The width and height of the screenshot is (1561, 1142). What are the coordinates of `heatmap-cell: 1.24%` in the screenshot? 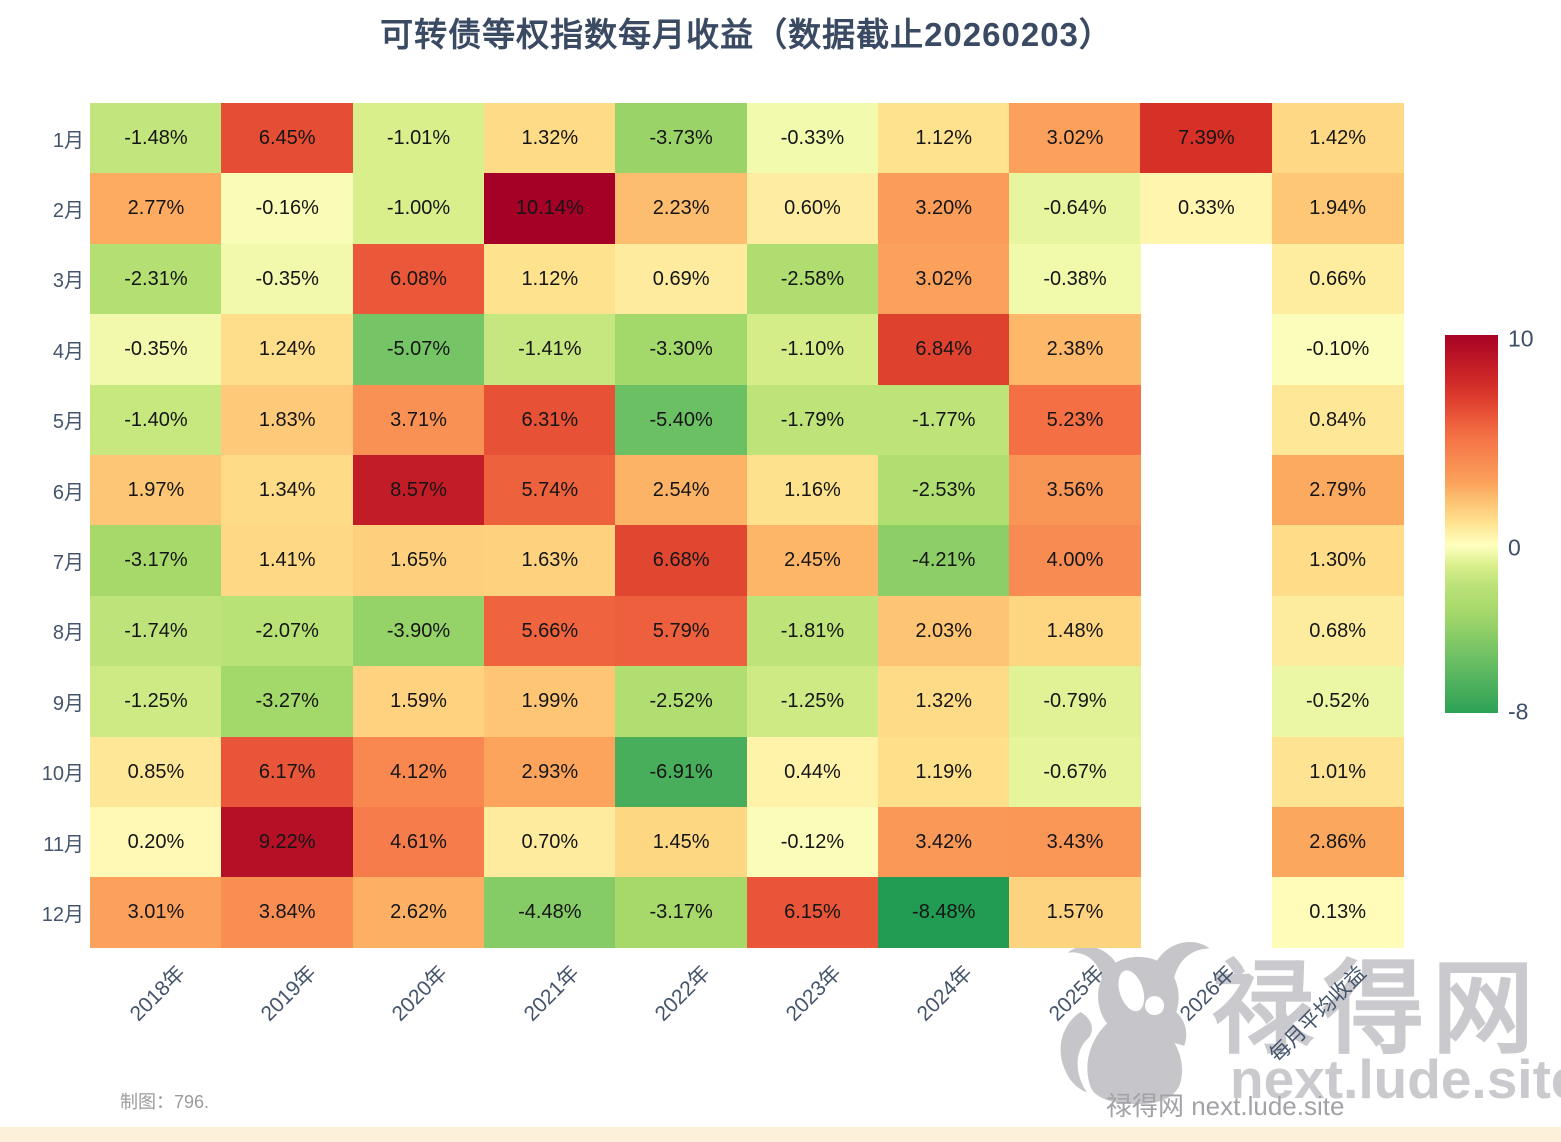 It's located at (287, 350).